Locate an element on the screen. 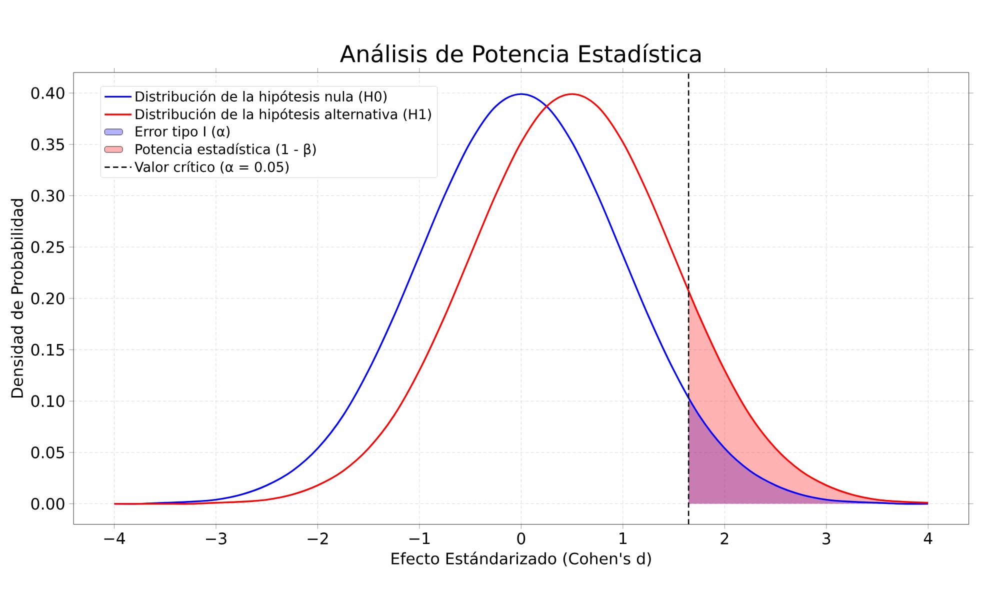  x-tick-label: −4 is located at coordinates (114, 538).